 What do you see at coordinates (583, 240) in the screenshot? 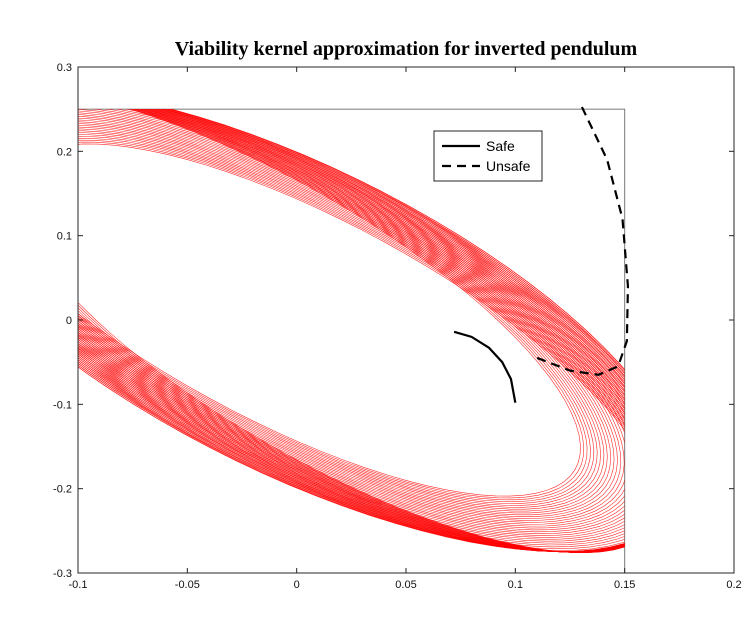
I see `series-line-unsafe` at bounding box center [583, 240].